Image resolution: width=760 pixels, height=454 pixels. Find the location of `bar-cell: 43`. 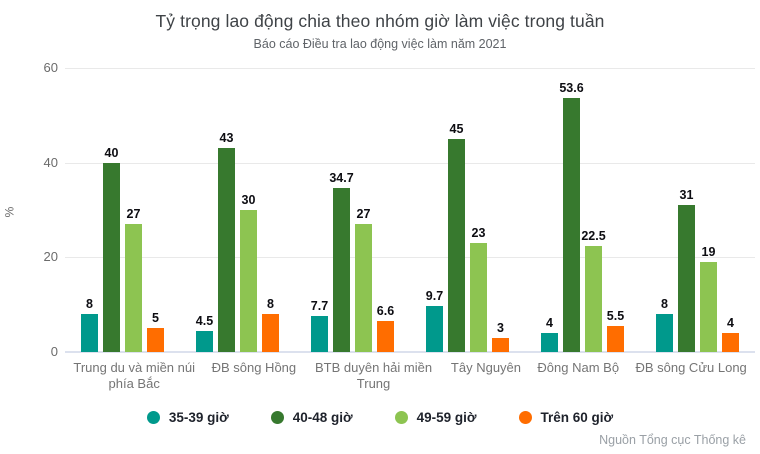

bar-cell: 43 is located at coordinates (226, 210).